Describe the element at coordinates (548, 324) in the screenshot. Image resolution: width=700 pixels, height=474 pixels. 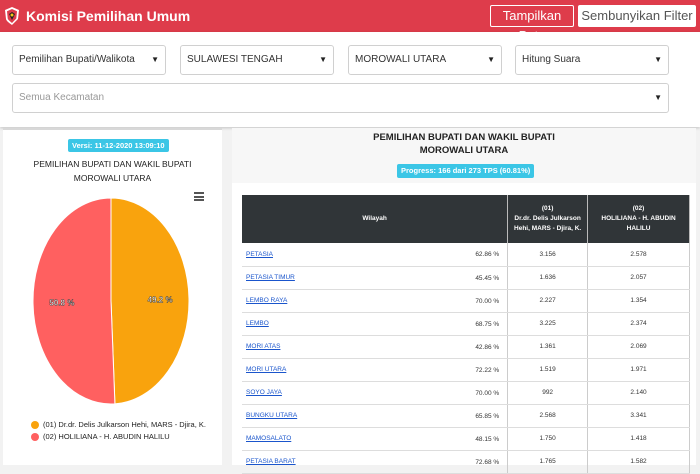
I see `votes-01-cell: 3.225` at that location.